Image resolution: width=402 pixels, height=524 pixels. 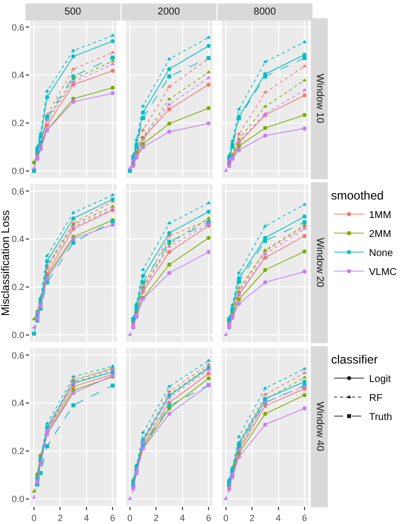 What do you see at coordinates (319, 99) in the screenshot?
I see `text: Window 10` at bounding box center [319, 99].